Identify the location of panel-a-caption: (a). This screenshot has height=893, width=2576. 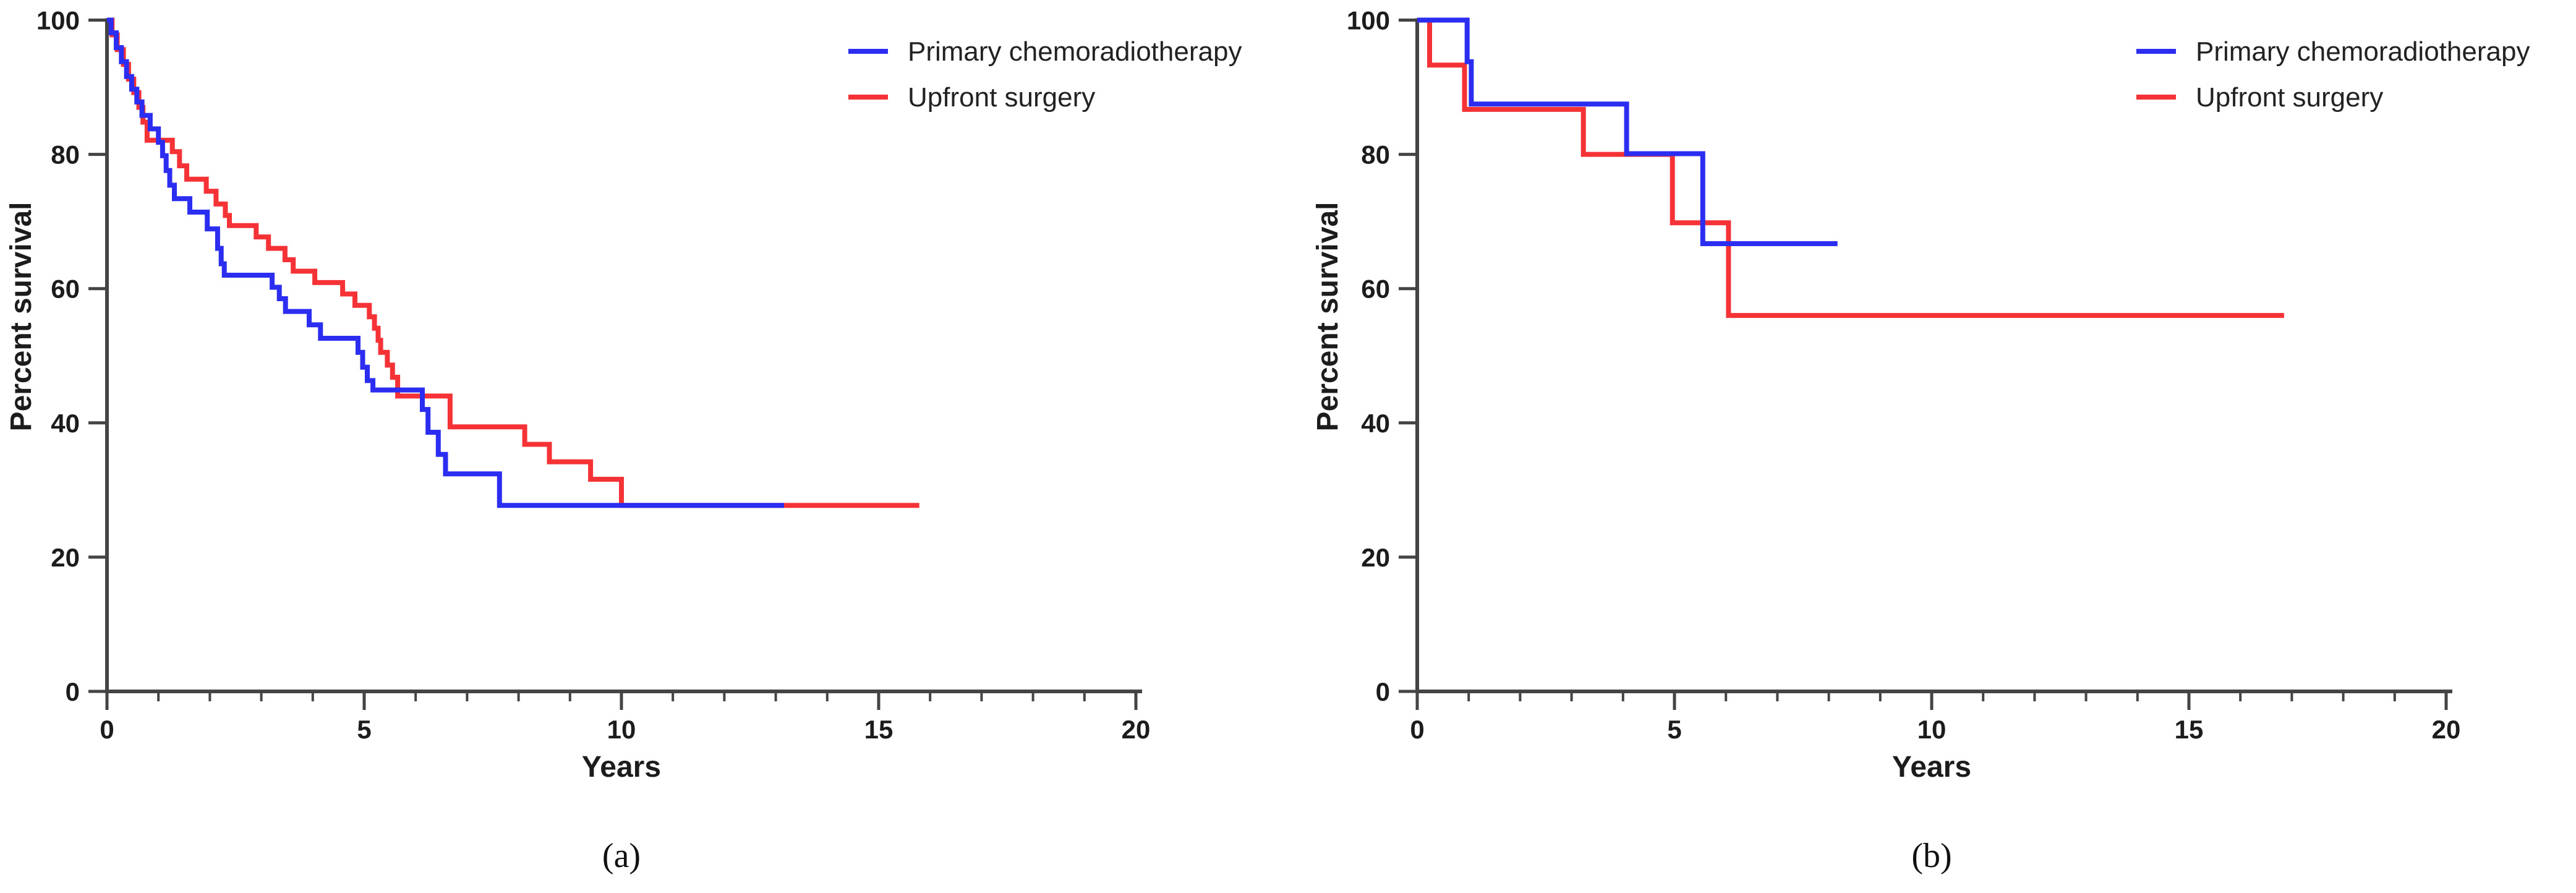
(621, 856).